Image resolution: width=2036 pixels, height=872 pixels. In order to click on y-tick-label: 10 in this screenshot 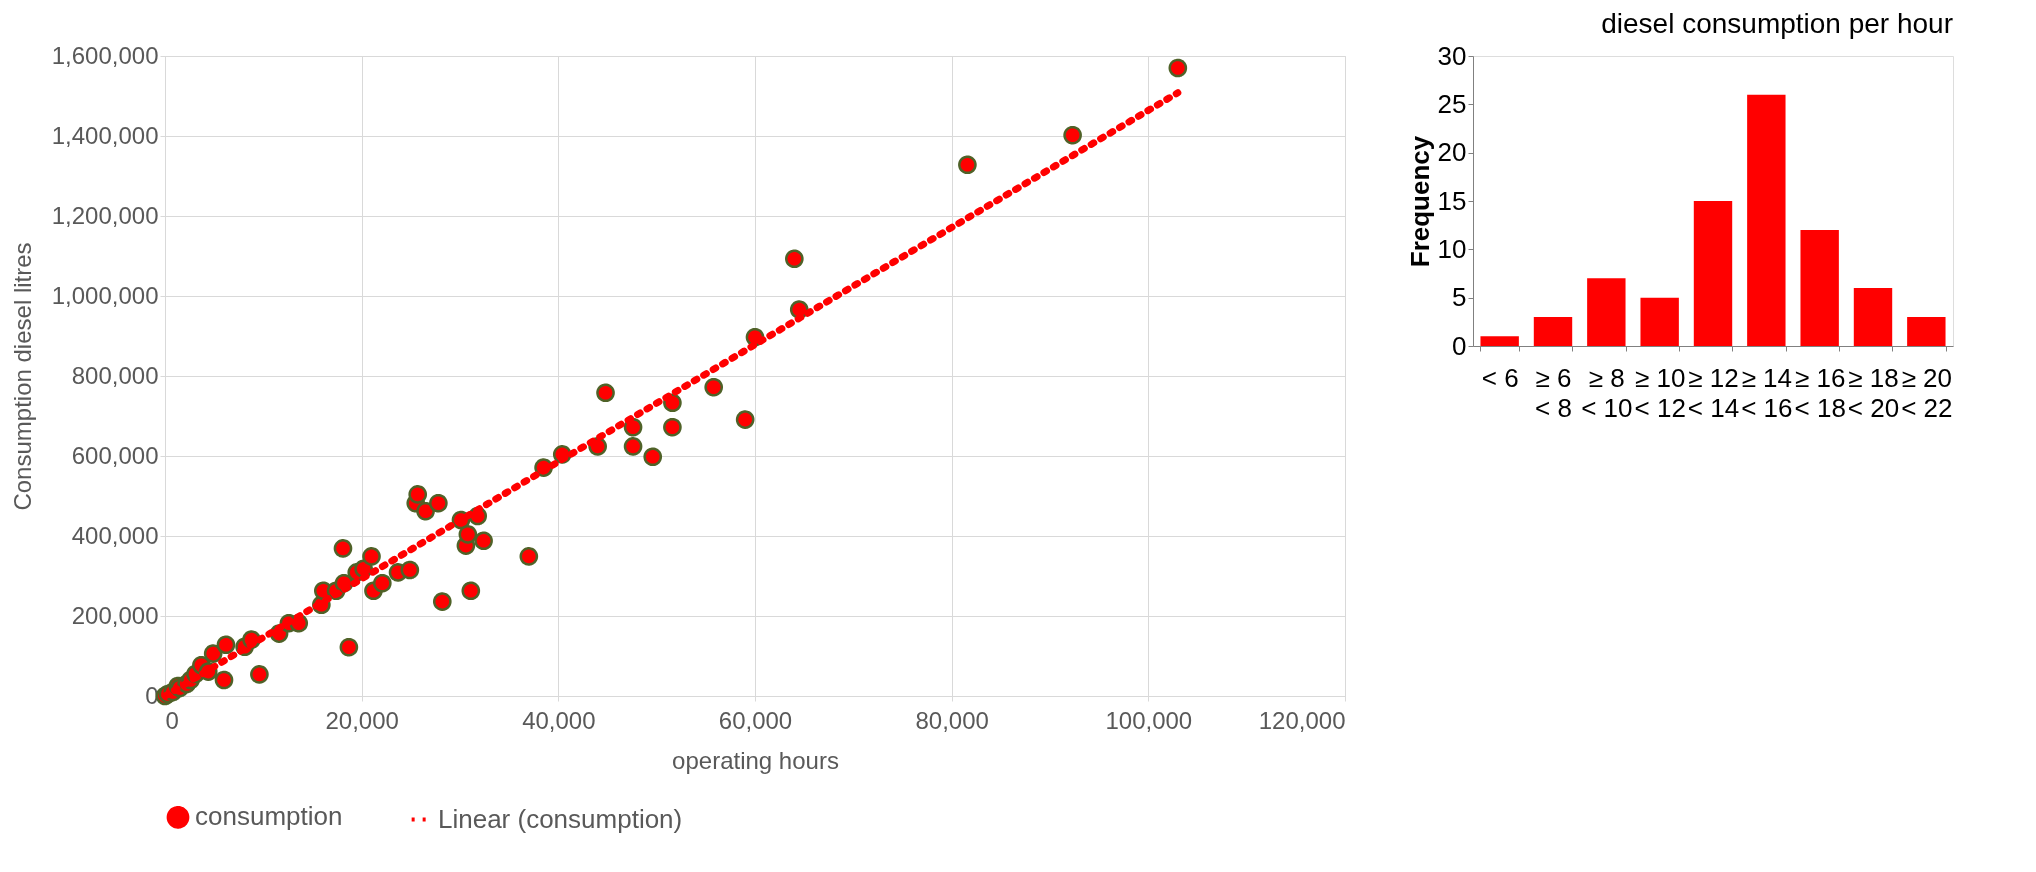, I will do `click(1452, 248)`.